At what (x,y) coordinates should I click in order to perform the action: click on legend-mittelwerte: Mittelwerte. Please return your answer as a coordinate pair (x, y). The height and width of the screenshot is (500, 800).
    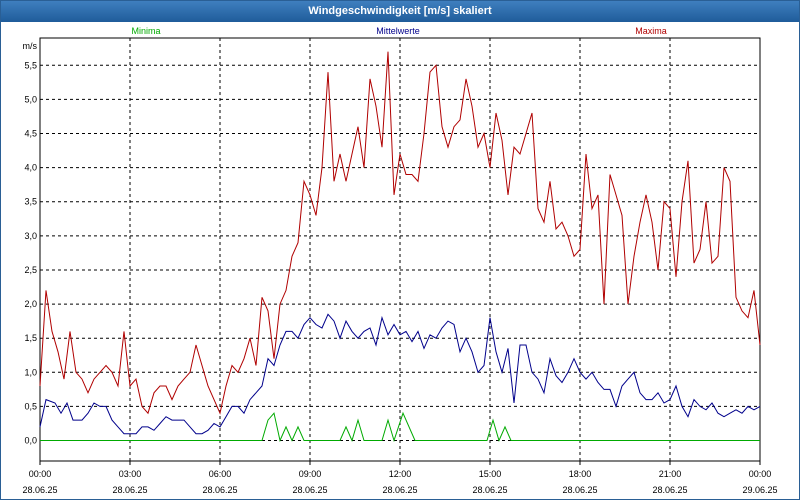
    Looking at the image, I should click on (398, 31).